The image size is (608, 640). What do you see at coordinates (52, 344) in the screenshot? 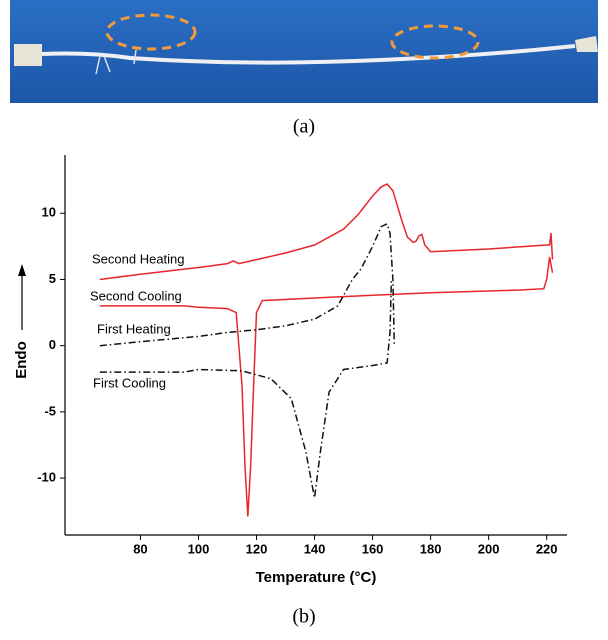
I see `y-tick-label: 0` at bounding box center [52, 344].